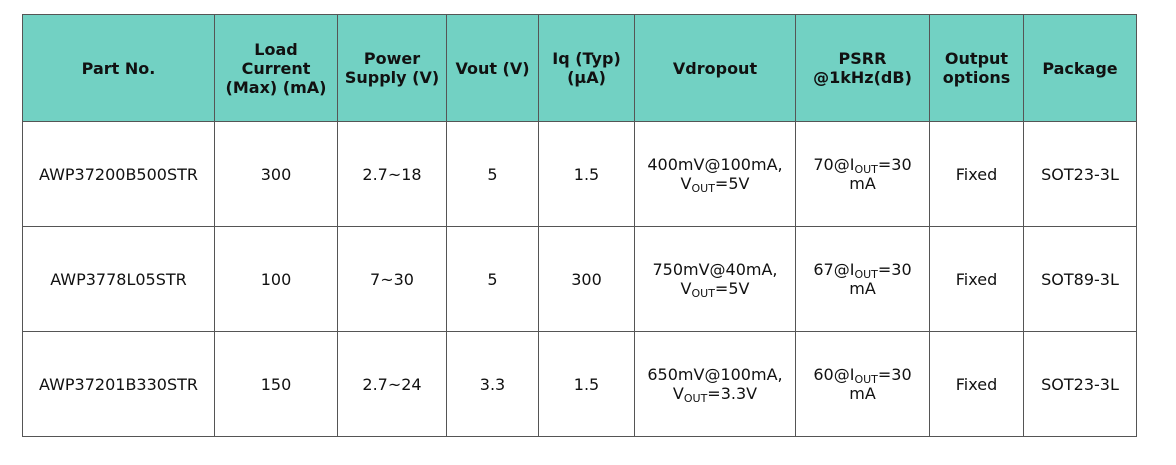  I want to click on table-cell: 70@IOUT=30 mA, so click(862, 174).